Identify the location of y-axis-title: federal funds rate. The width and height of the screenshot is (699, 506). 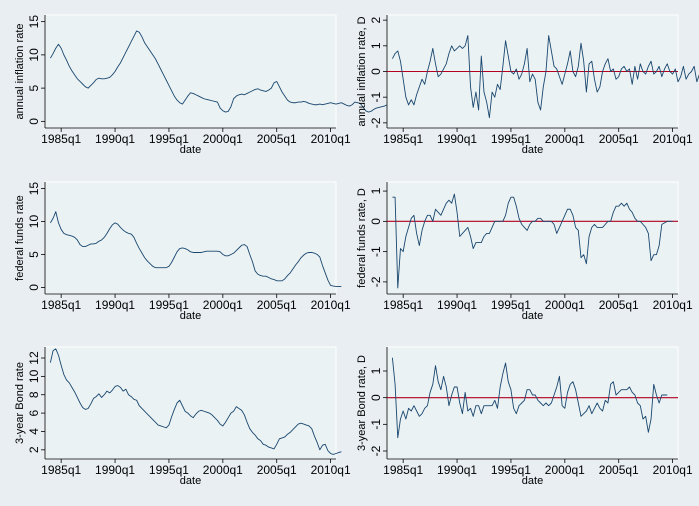
(20, 238).